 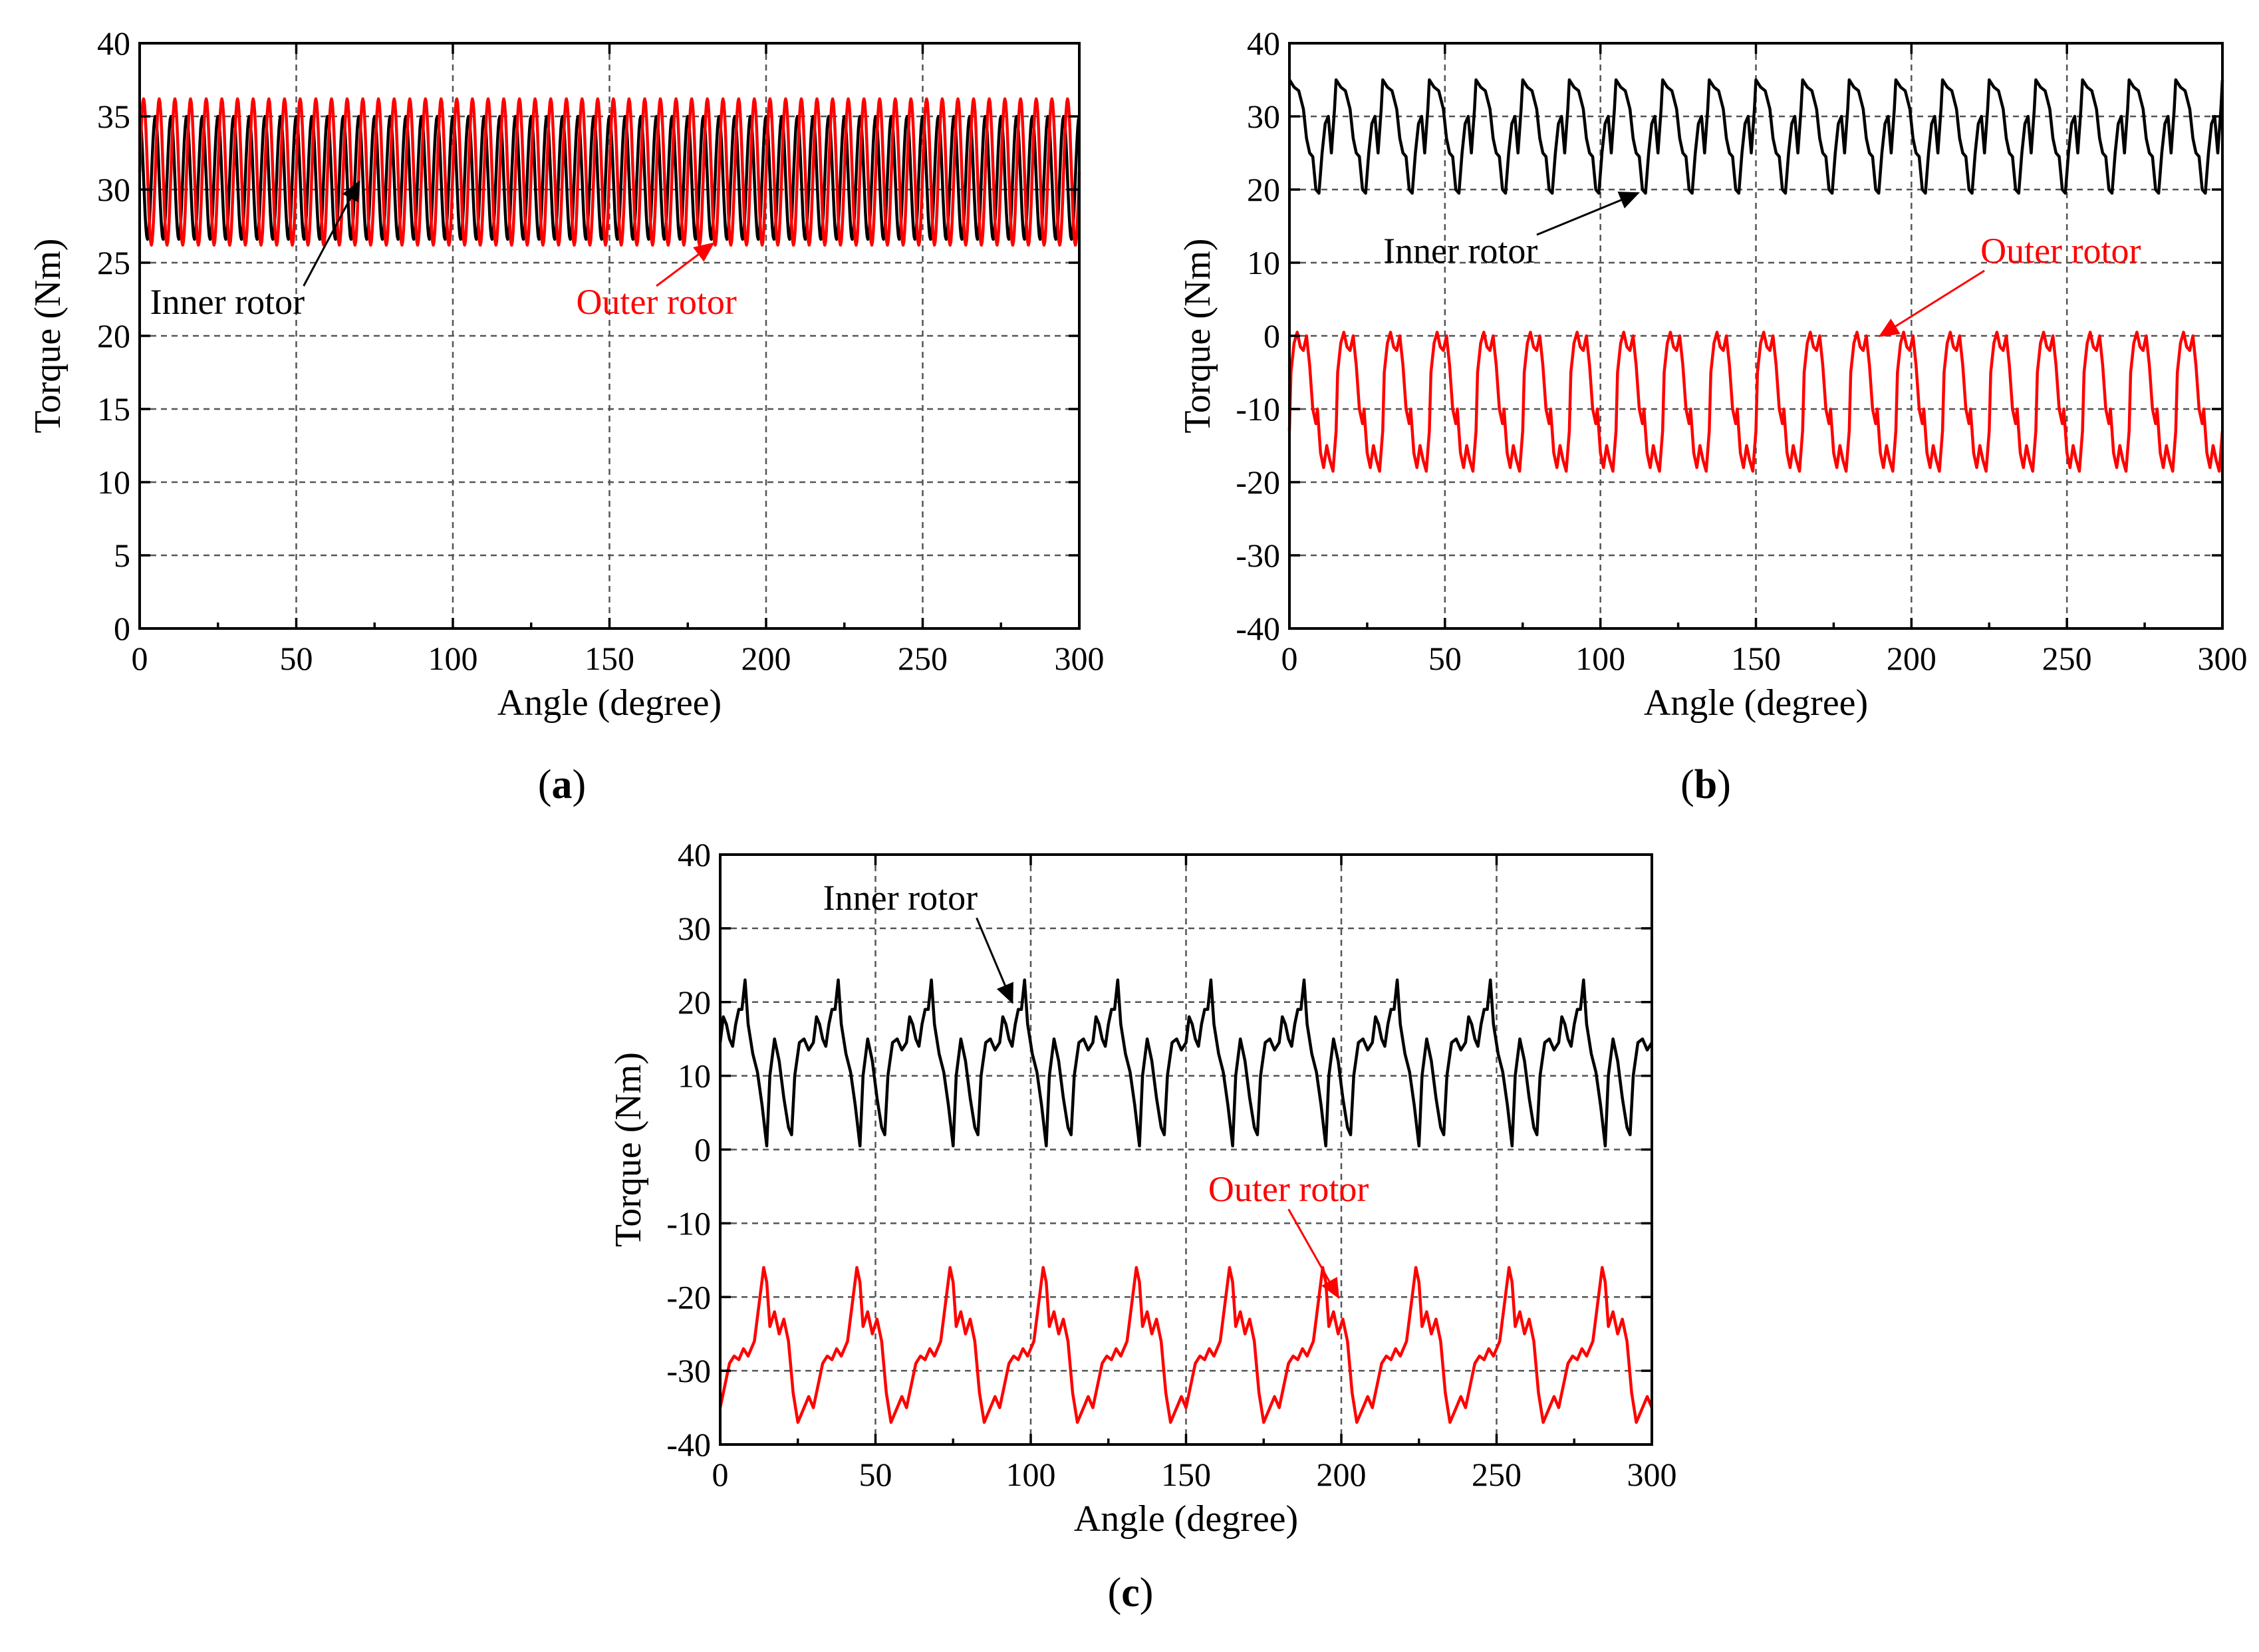 I want to click on panel-label: (b), so click(x=1706, y=784).